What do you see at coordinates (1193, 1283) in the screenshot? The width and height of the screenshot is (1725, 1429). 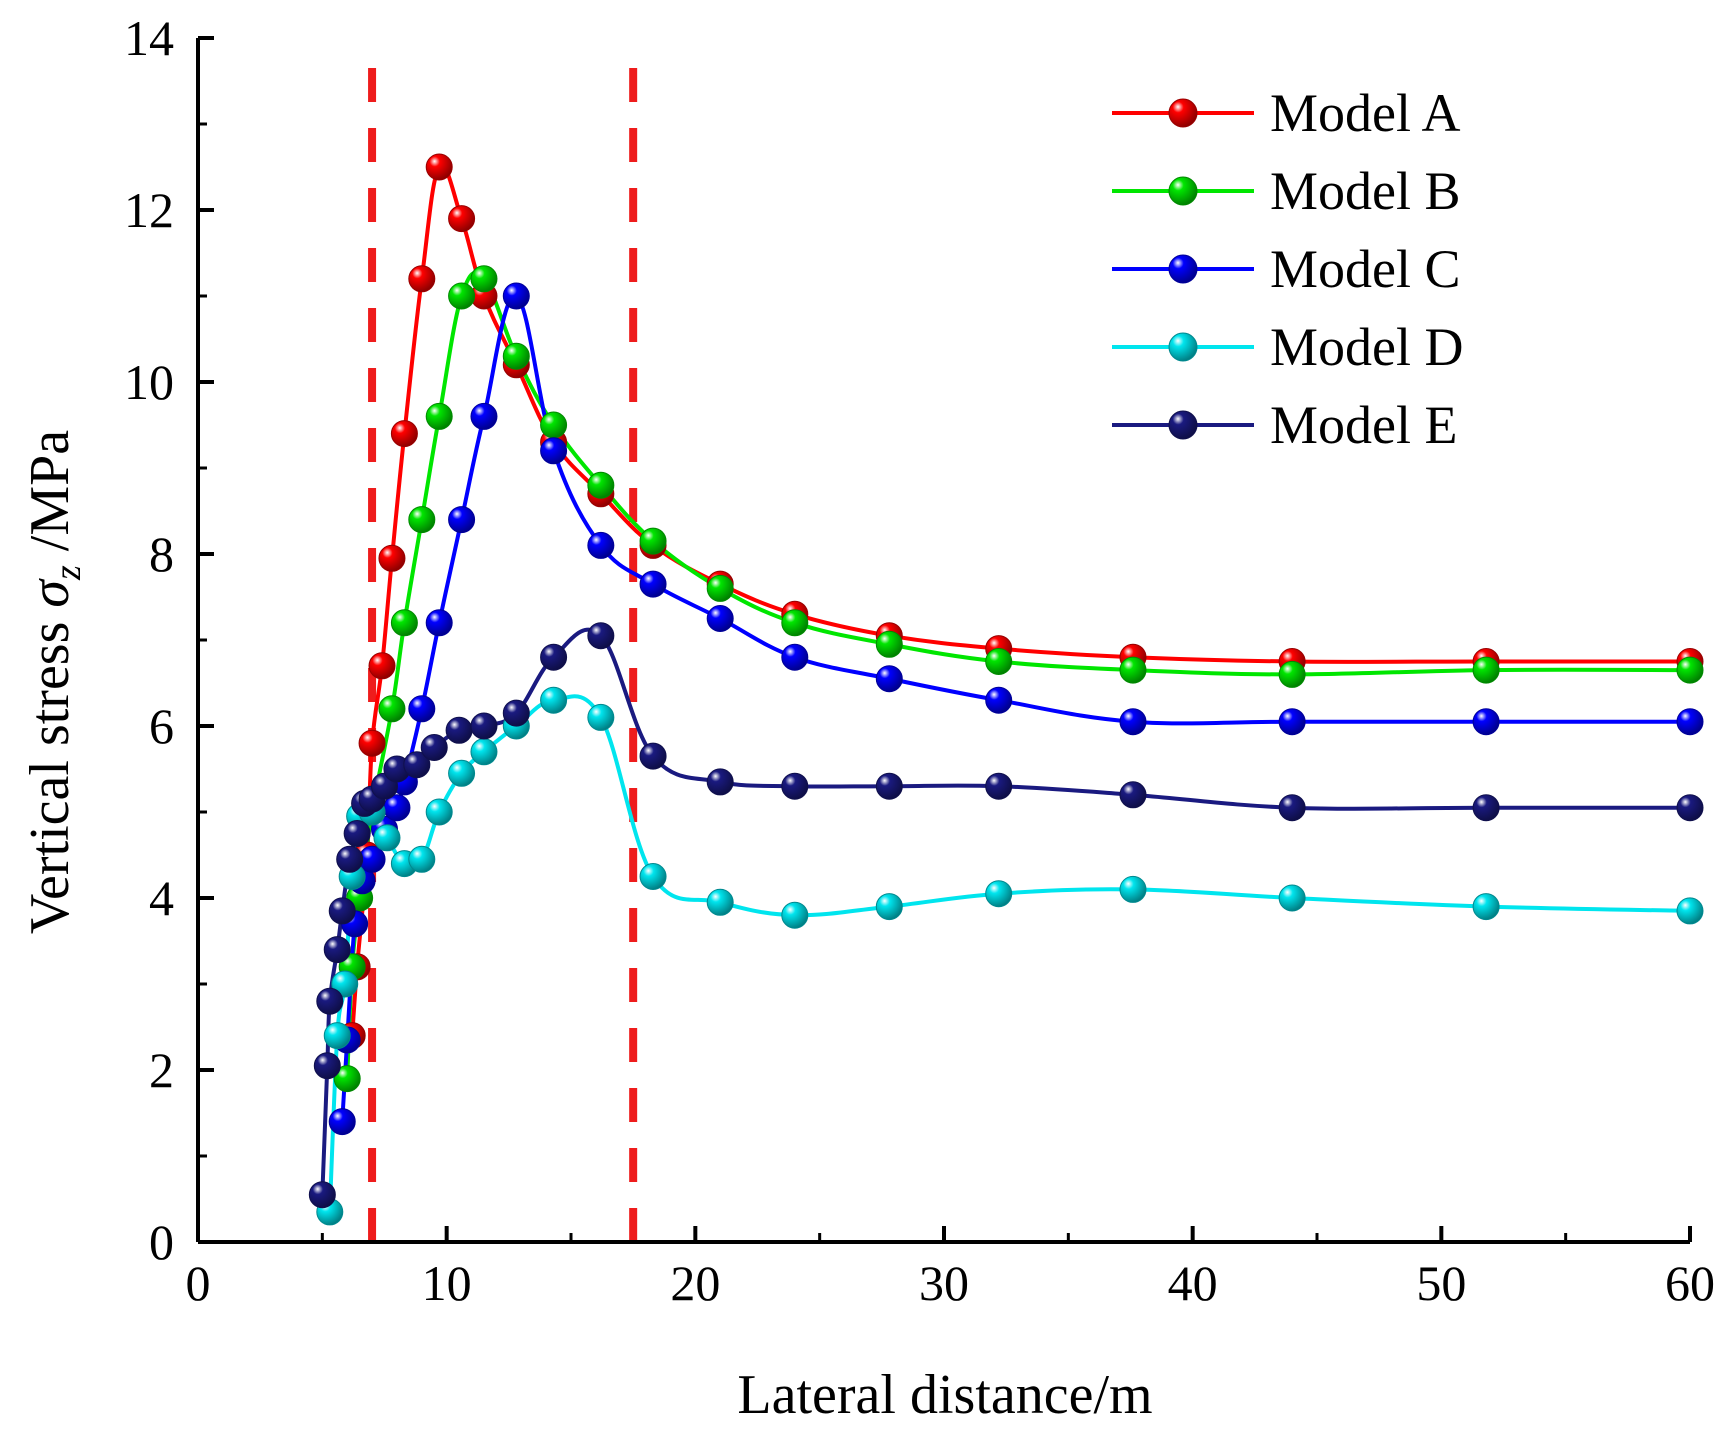 I see `x-tick-label: 40` at bounding box center [1193, 1283].